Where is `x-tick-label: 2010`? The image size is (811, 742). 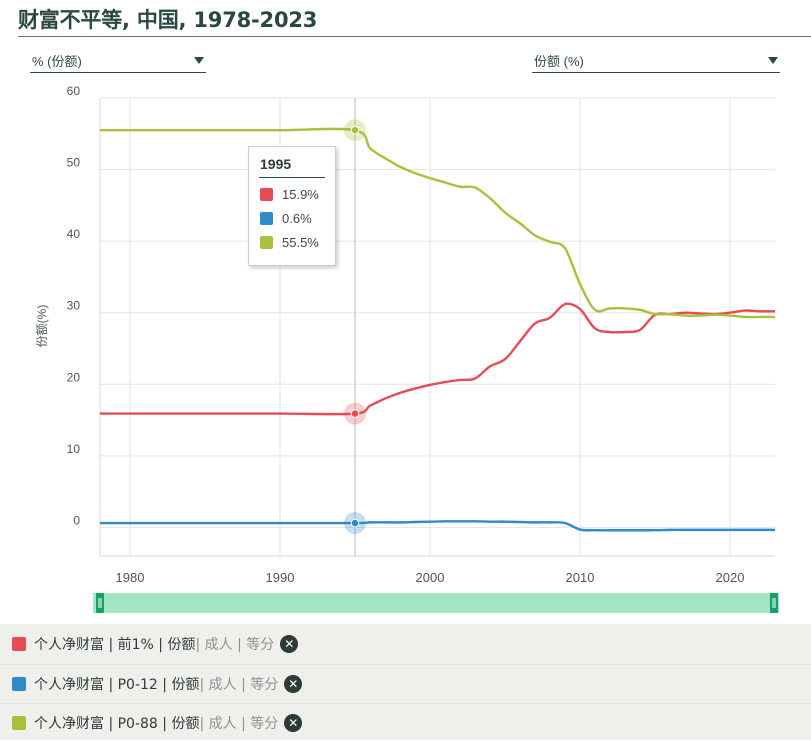
x-tick-label: 2010 is located at coordinates (580, 577).